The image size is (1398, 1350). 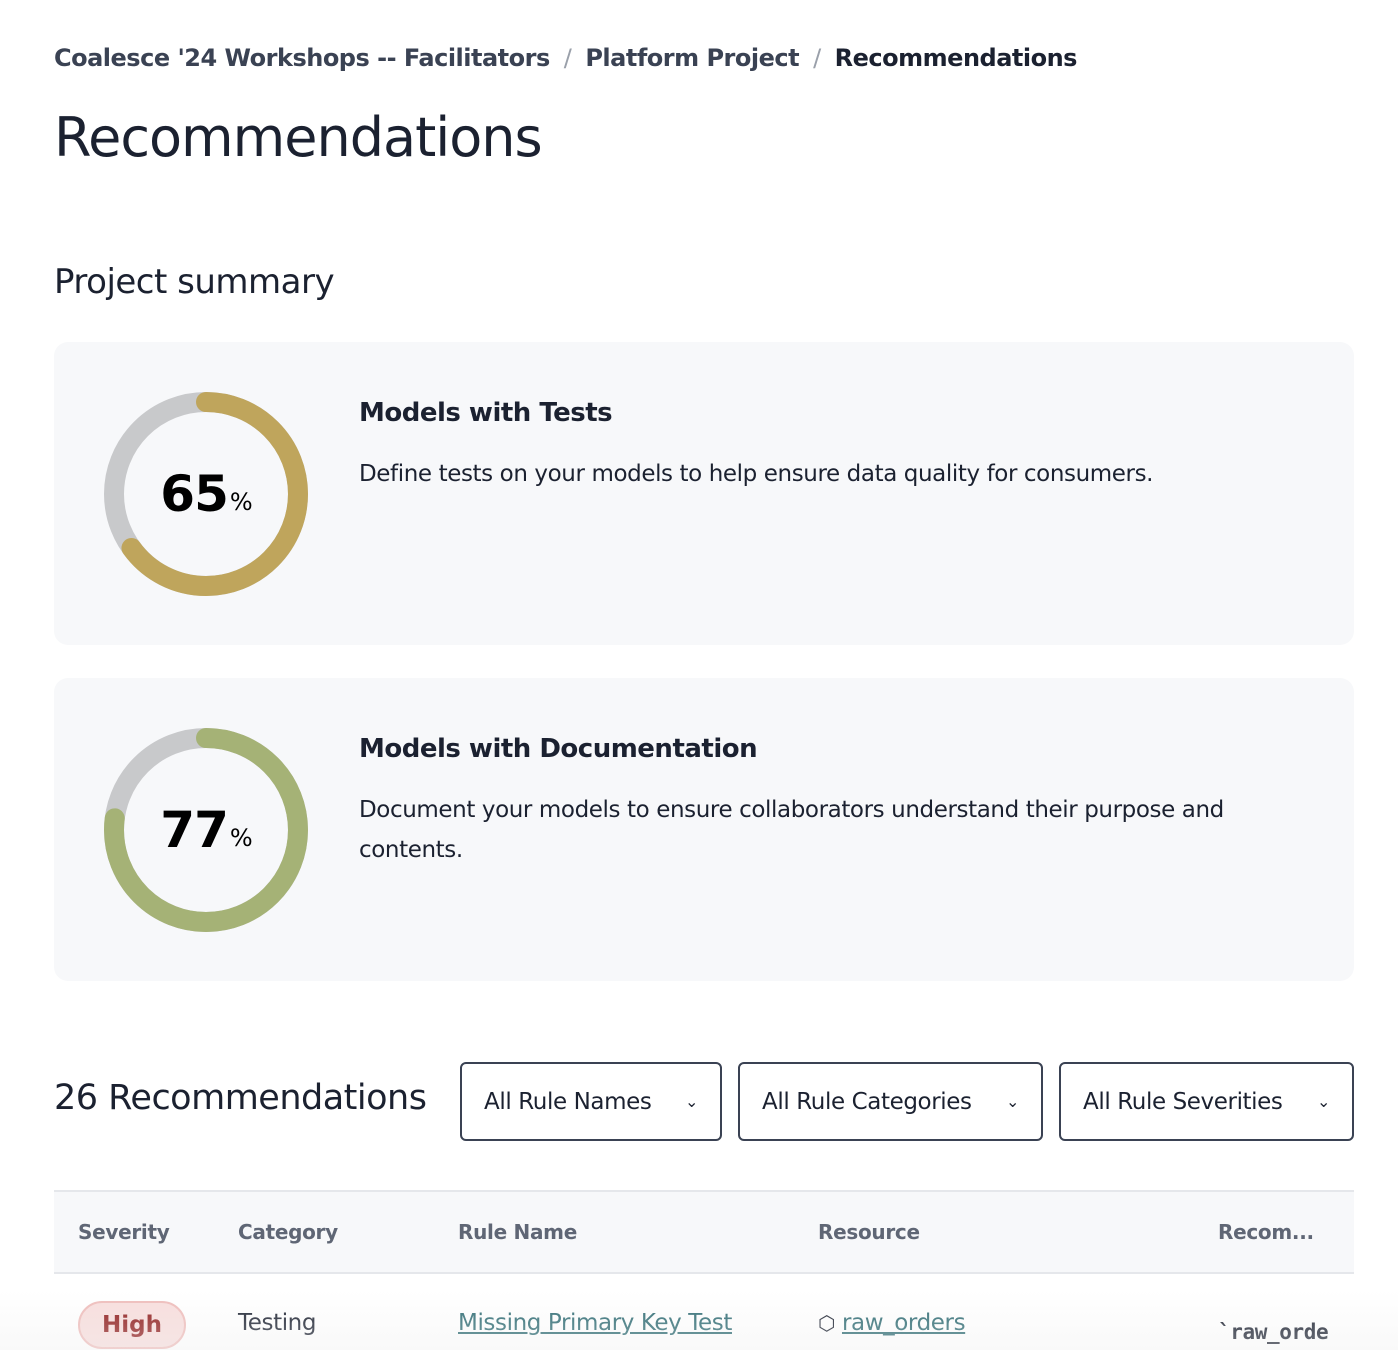 I want to click on recommendations-count: 26 Recommendations, so click(x=240, y=1098).